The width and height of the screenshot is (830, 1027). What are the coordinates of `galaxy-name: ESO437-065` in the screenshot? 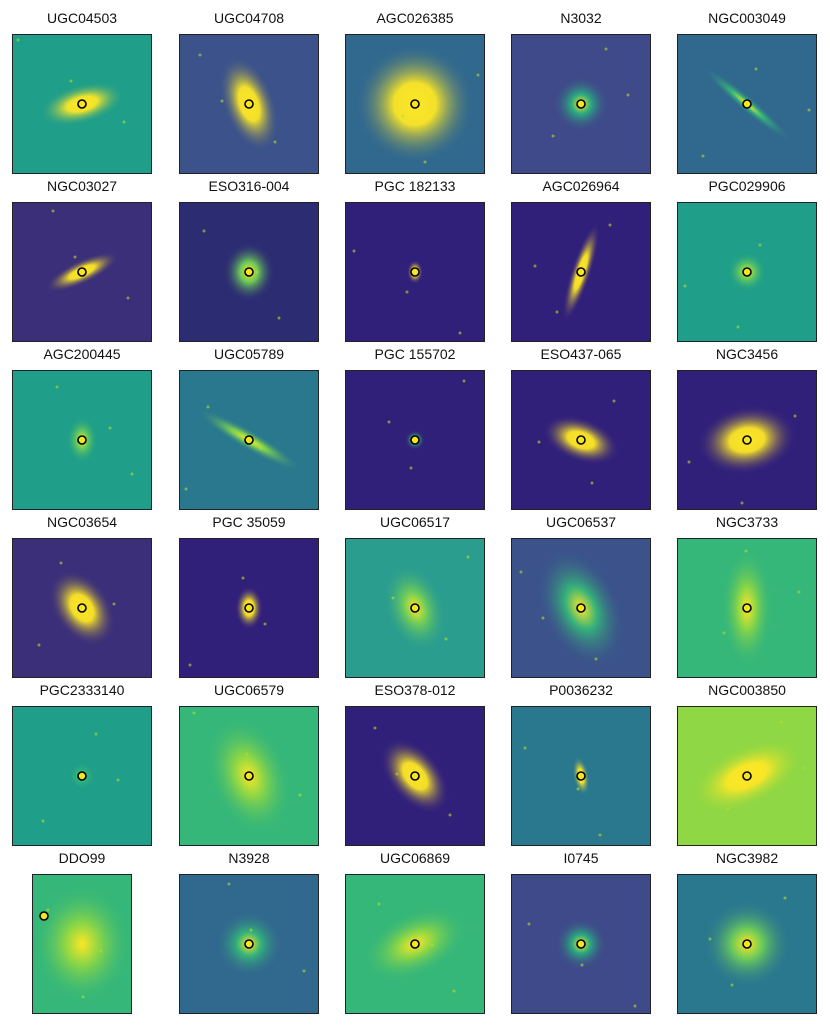 It's located at (581, 354).